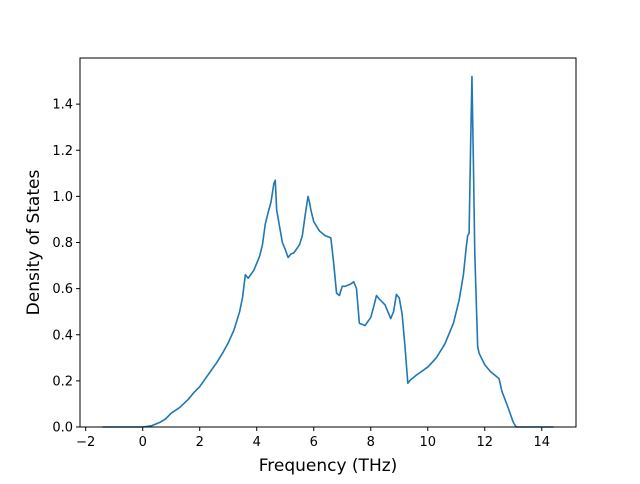 This screenshot has height=484, width=640. What do you see at coordinates (34, 243) in the screenshot?
I see `y-axis-label: Density of States` at bounding box center [34, 243].